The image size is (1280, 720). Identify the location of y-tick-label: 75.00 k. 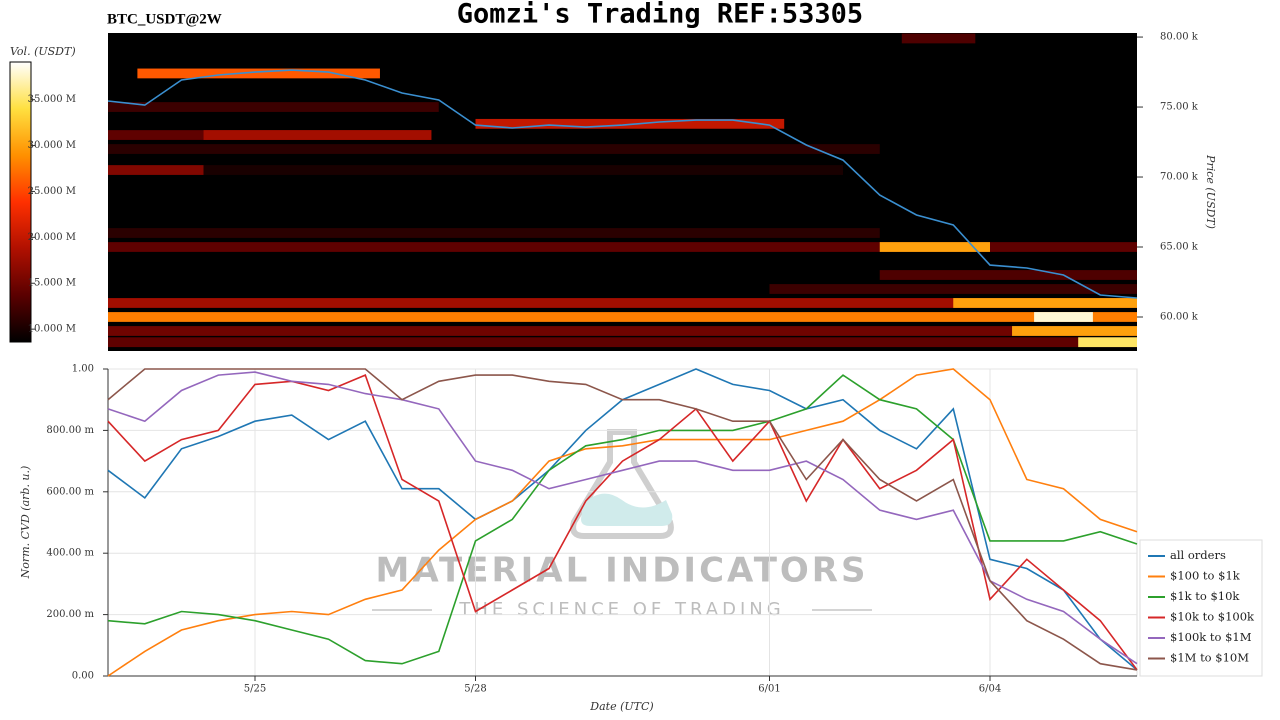
(1179, 107).